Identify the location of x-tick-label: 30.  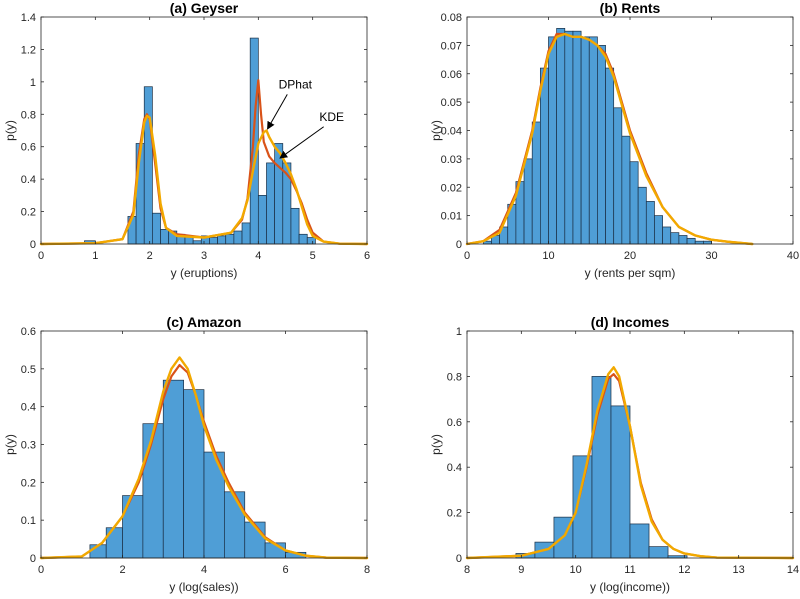
(711, 256).